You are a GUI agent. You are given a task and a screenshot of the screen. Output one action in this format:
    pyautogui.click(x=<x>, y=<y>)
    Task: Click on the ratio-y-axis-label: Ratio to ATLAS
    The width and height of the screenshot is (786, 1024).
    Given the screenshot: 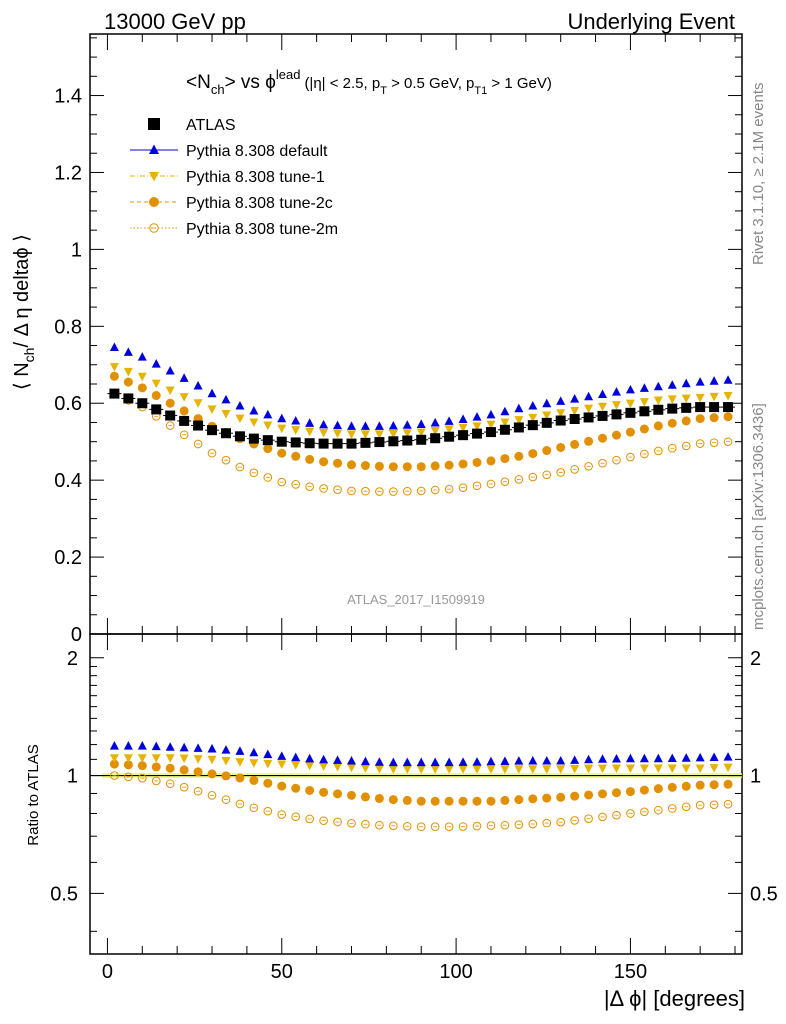 What is the action you would take?
    pyautogui.click(x=33, y=794)
    